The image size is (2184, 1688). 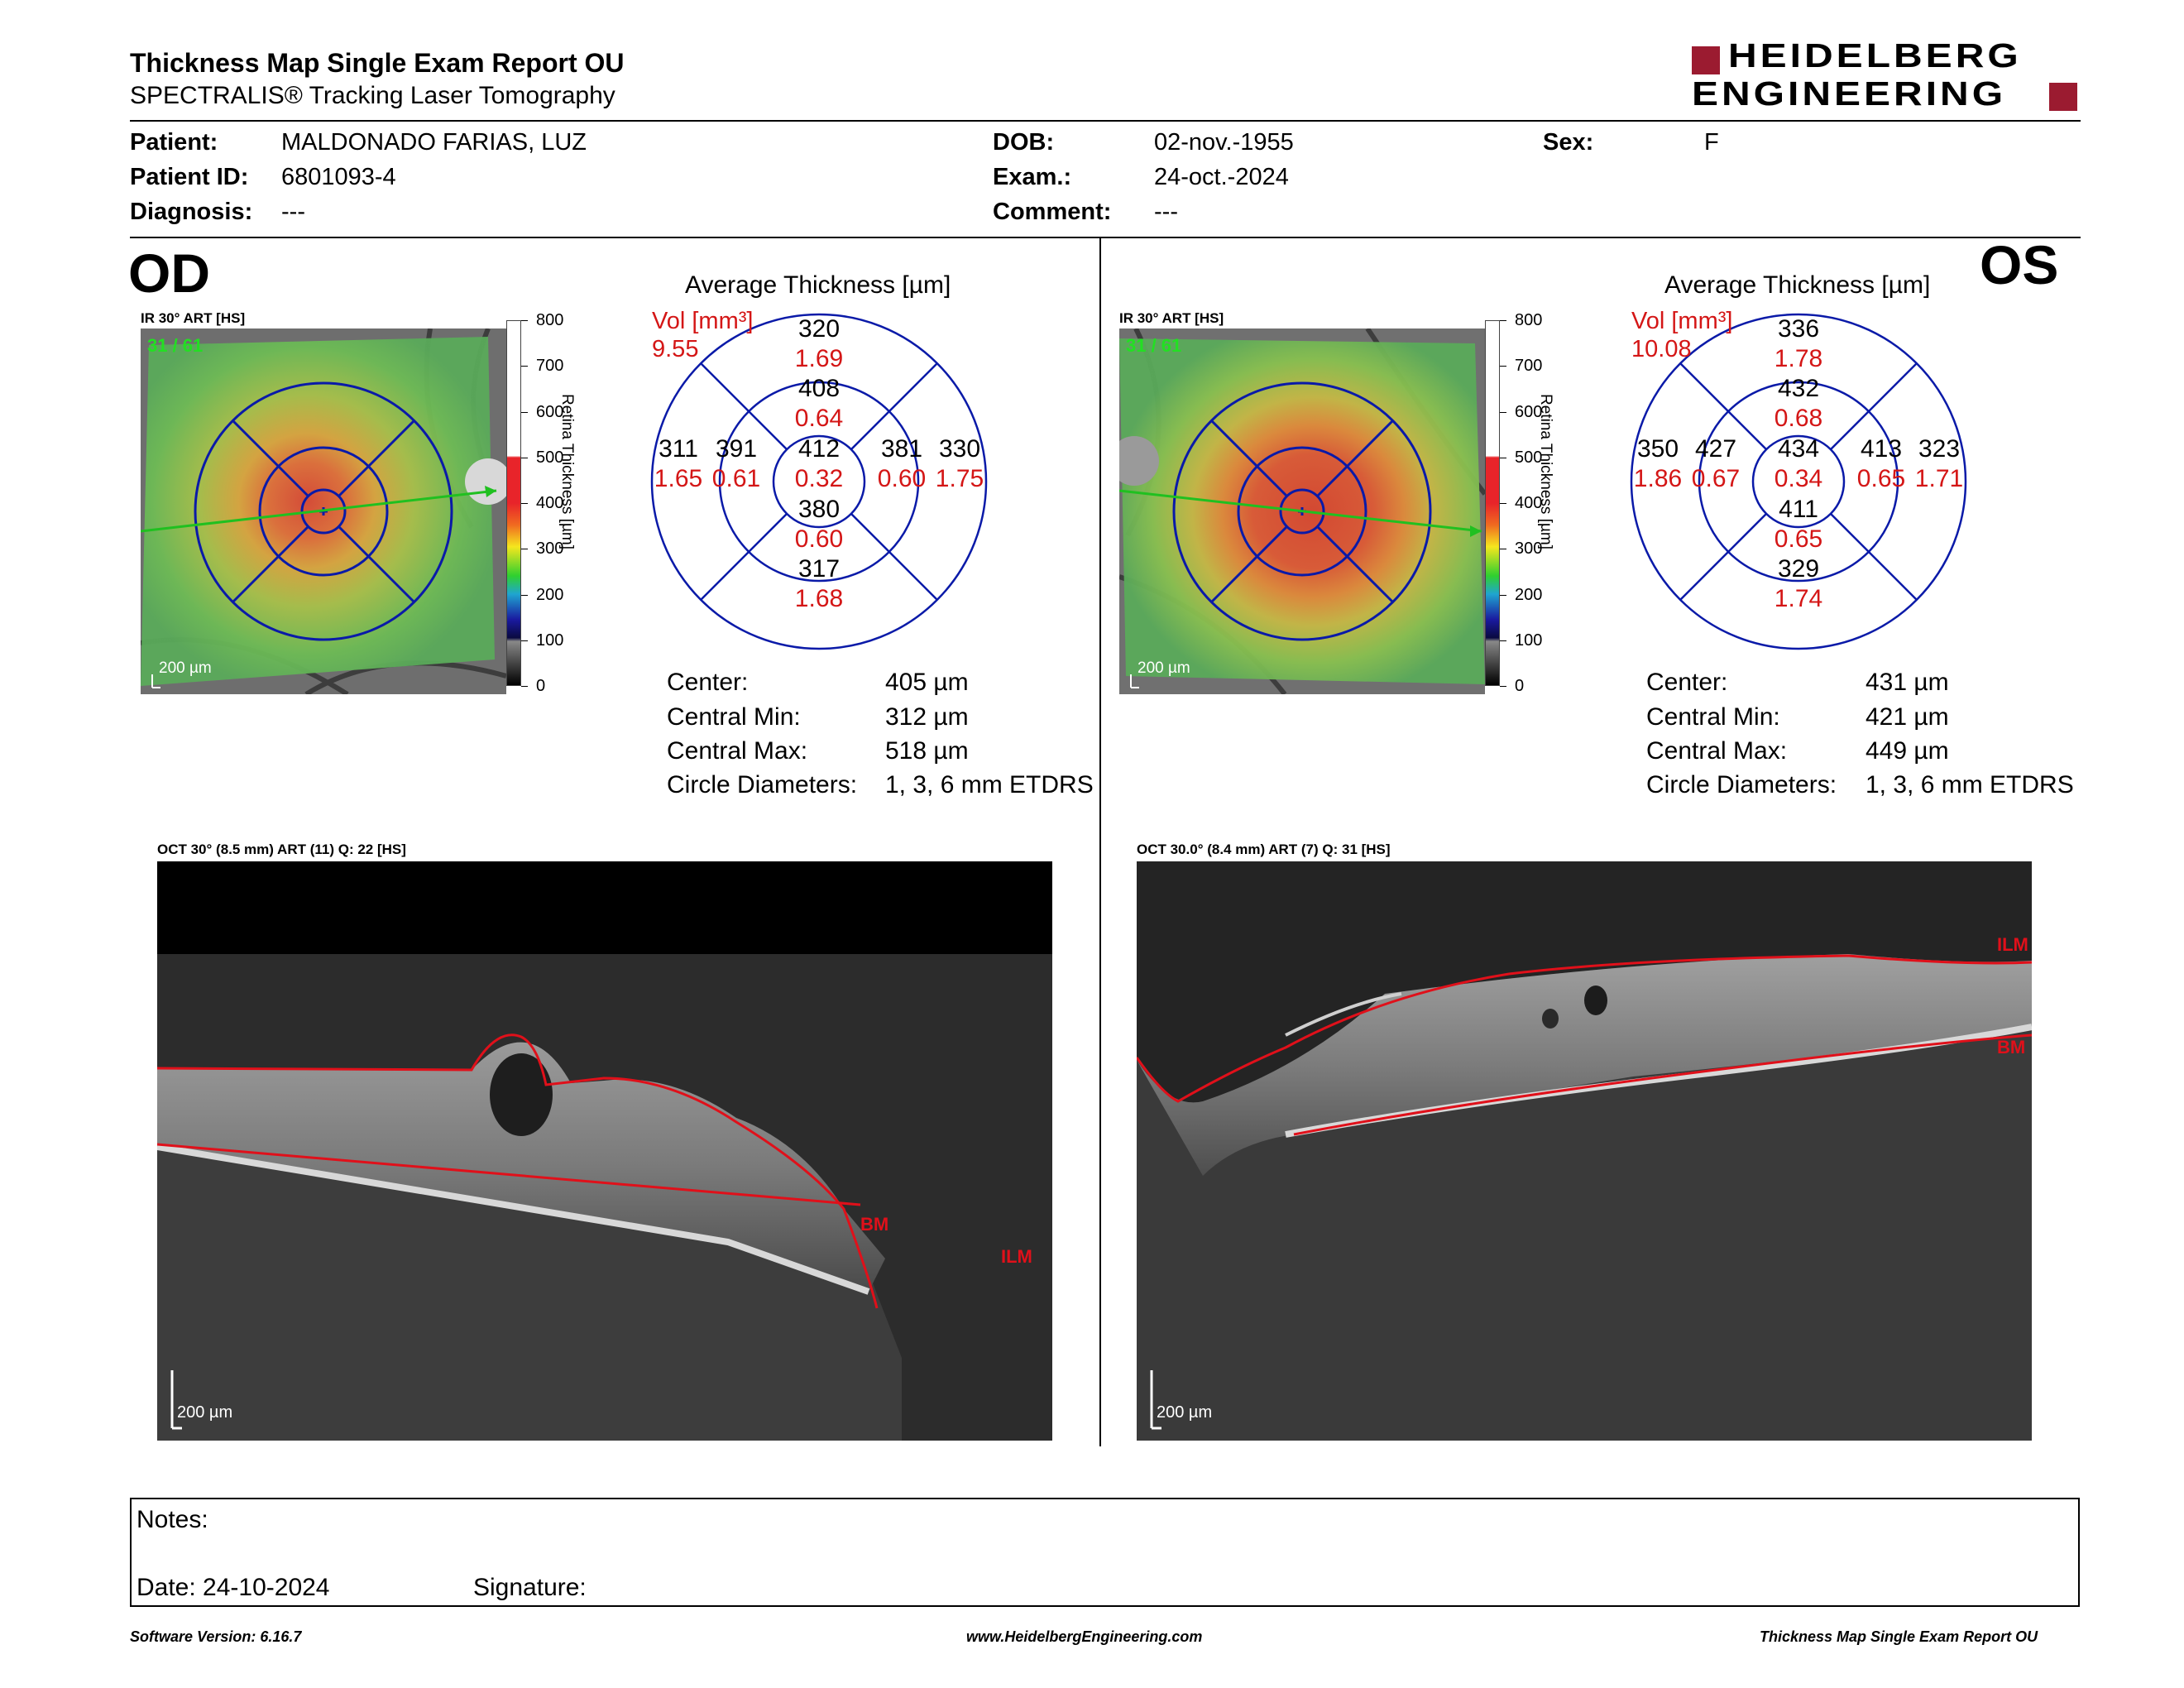 What do you see at coordinates (169, 273) in the screenshot?
I see `od-eye-label: OD` at bounding box center [169, 273].